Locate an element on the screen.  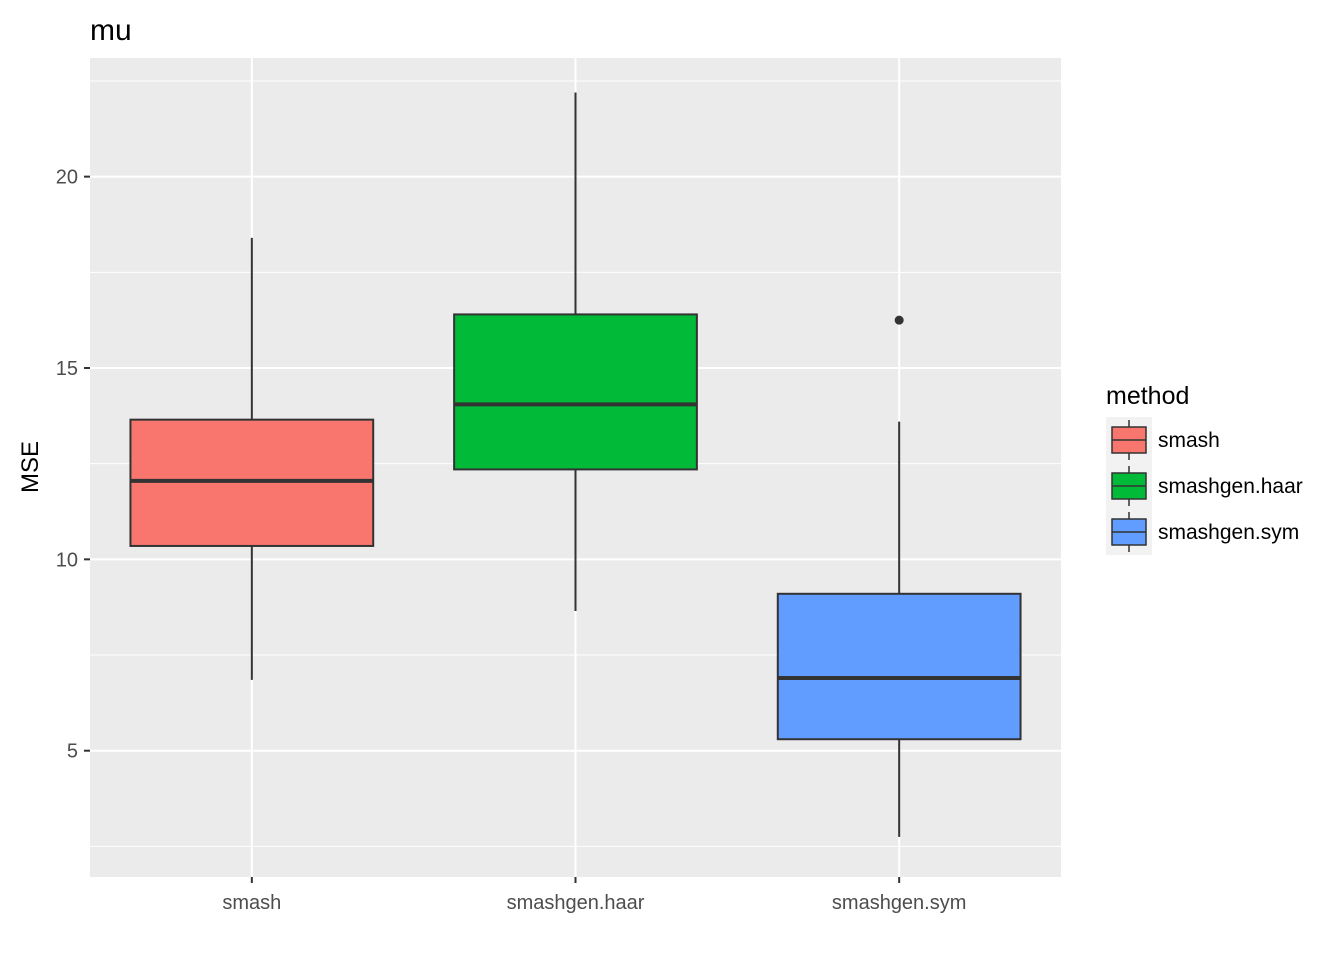
y-tick-label: 15 is located at coordinates (67, 369).